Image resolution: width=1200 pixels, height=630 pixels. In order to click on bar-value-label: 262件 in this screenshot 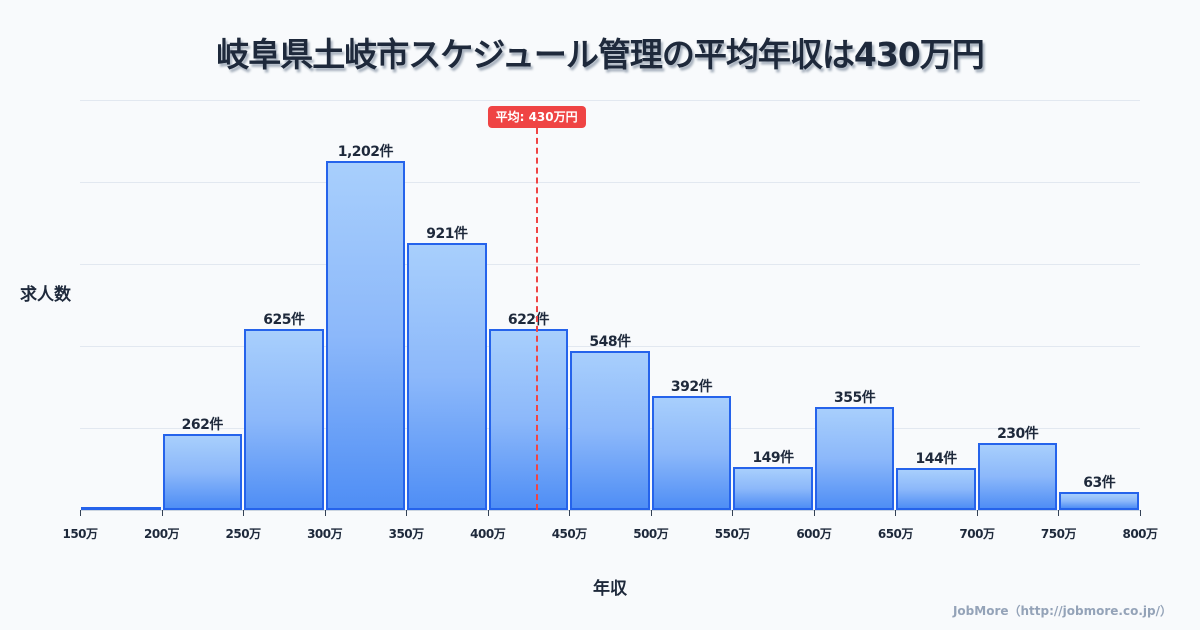, I will do `click(202, 424)`.